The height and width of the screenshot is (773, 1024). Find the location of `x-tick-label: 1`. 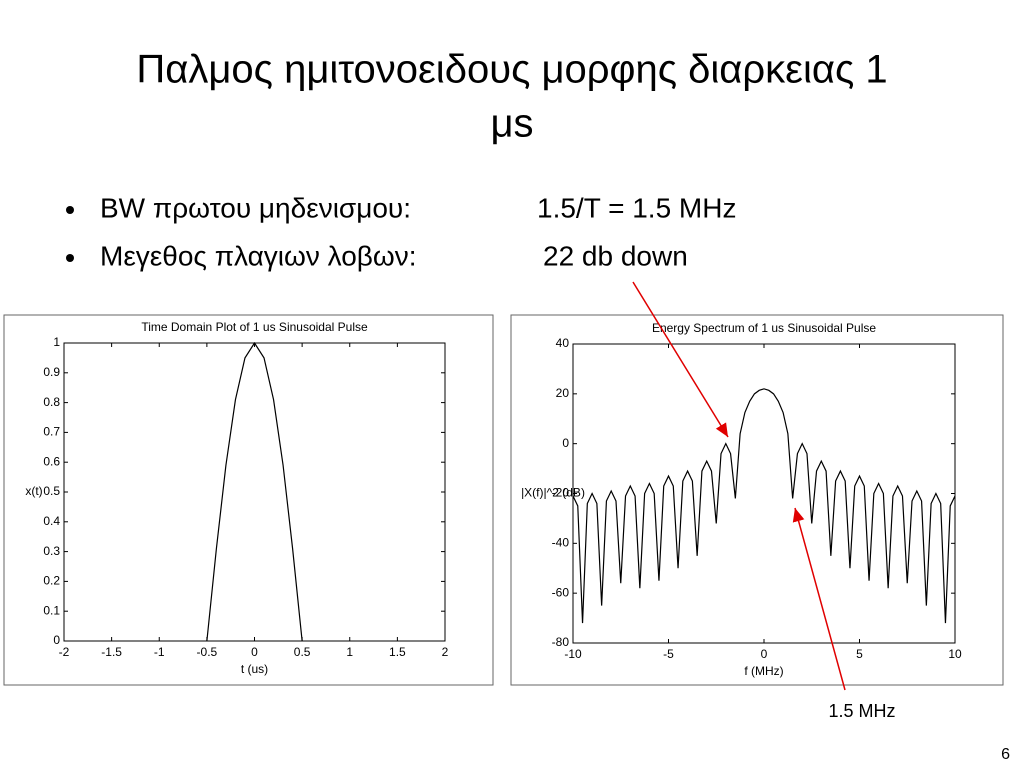

x-tick-label: 1 is located at coordinates (349, 652).